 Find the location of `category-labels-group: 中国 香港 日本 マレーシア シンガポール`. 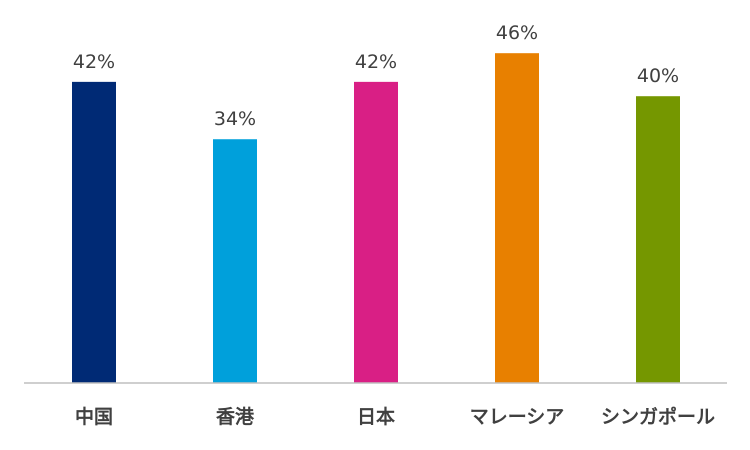

category-labels-group: 中国 香港 日本 マレーシア シンガポール is located at coordinates (395, 416).